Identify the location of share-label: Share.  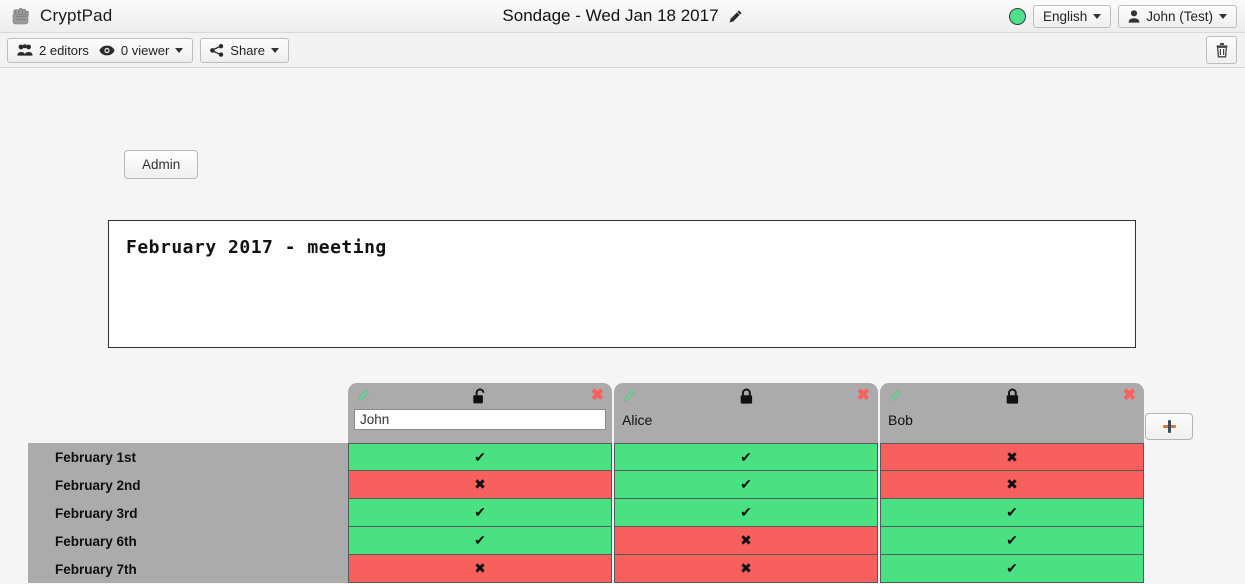
(247, 50).